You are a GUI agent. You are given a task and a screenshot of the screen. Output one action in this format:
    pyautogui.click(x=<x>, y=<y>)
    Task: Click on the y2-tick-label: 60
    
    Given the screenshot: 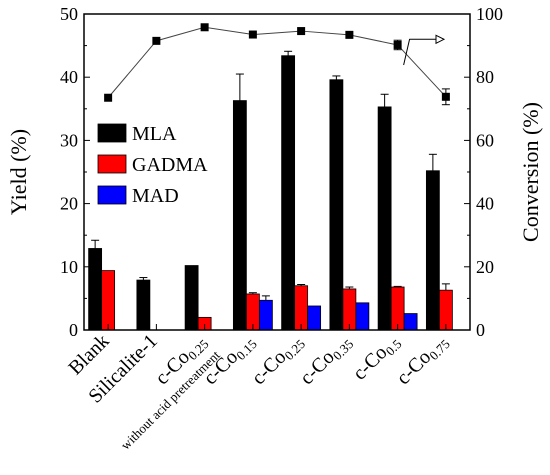 What is the action you would take?
    pyautogui.click(x=485, y=140)
    